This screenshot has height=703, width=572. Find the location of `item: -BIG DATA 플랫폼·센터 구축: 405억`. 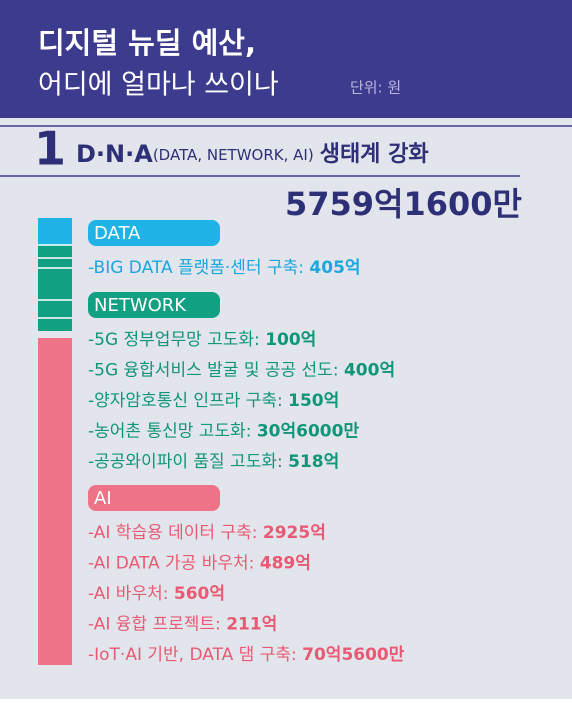

item: -BIG DATA 플랫폼·센터 구축: 405억 is located at coordinates (224, 268).